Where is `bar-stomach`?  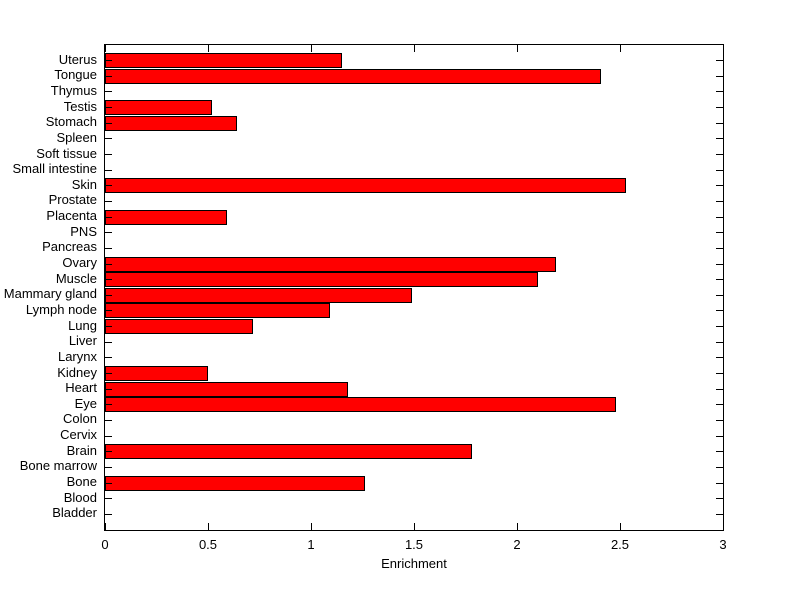 bar-stomach is located at coordinates (171, 123).